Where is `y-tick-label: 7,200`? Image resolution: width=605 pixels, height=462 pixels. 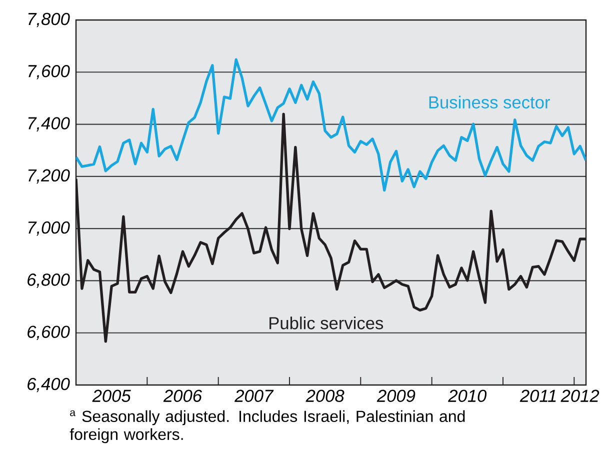
y-tick-label: 7,200 is located at coordinates (49, 176).